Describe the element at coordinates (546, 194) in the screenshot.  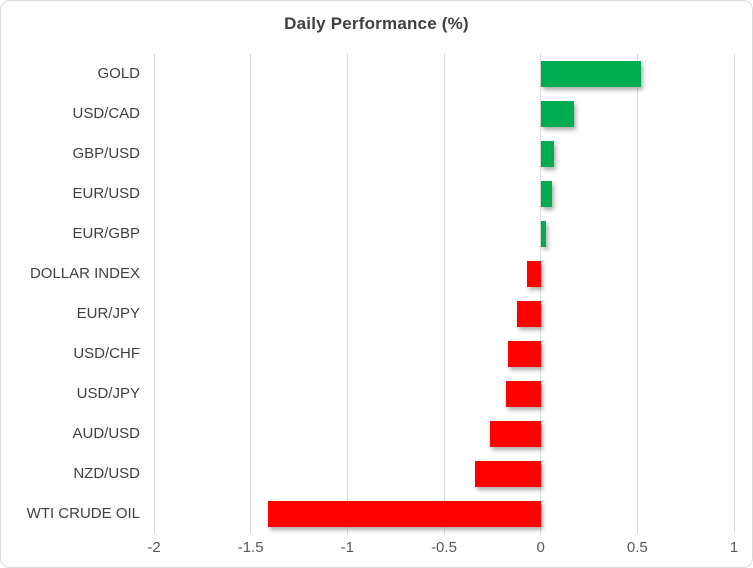
I see `bar-eur-usd` at that location.